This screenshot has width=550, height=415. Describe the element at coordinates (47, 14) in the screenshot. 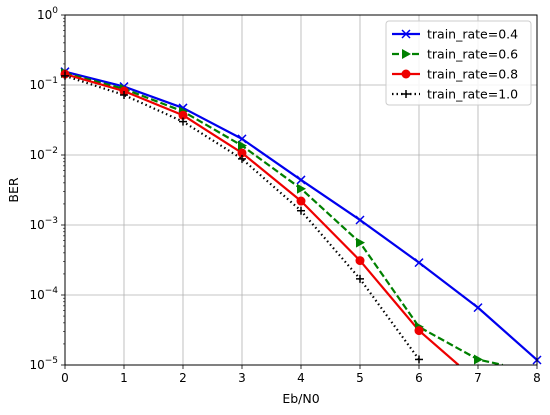

I see `y-tick-label: 10⁰` at that location.